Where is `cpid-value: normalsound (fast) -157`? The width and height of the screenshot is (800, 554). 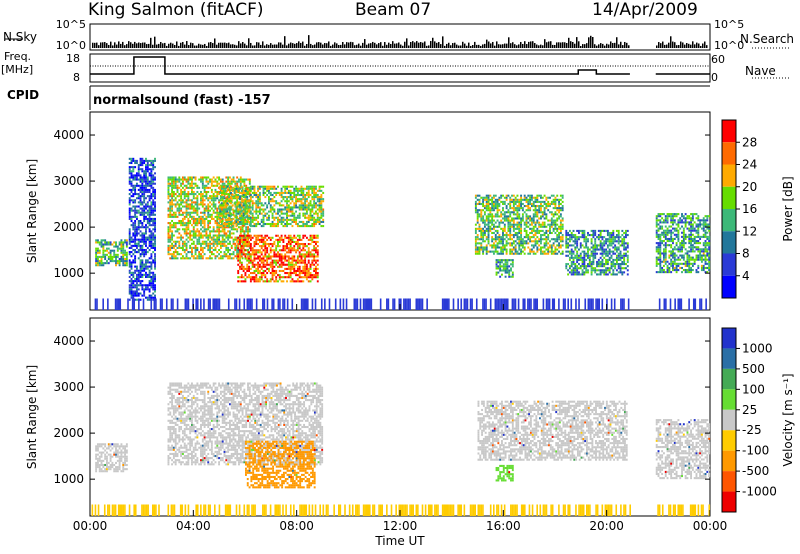 cpid-value: normalsound (fast) -157 is located at coordinates (182, 100).